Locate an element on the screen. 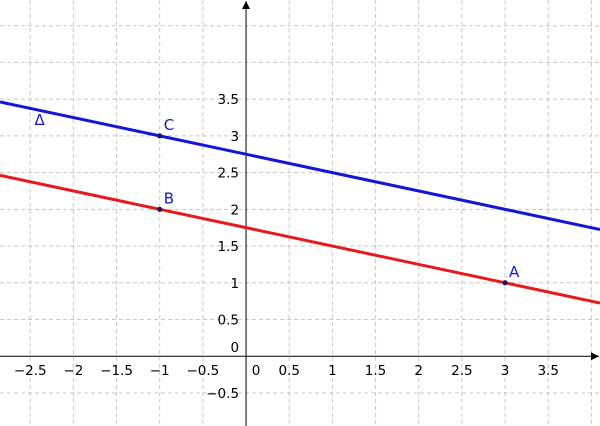 Image resolution: width=600 pixels, height=426 pixels. x-tick-label: 0 is located at coordinates (256, 371).